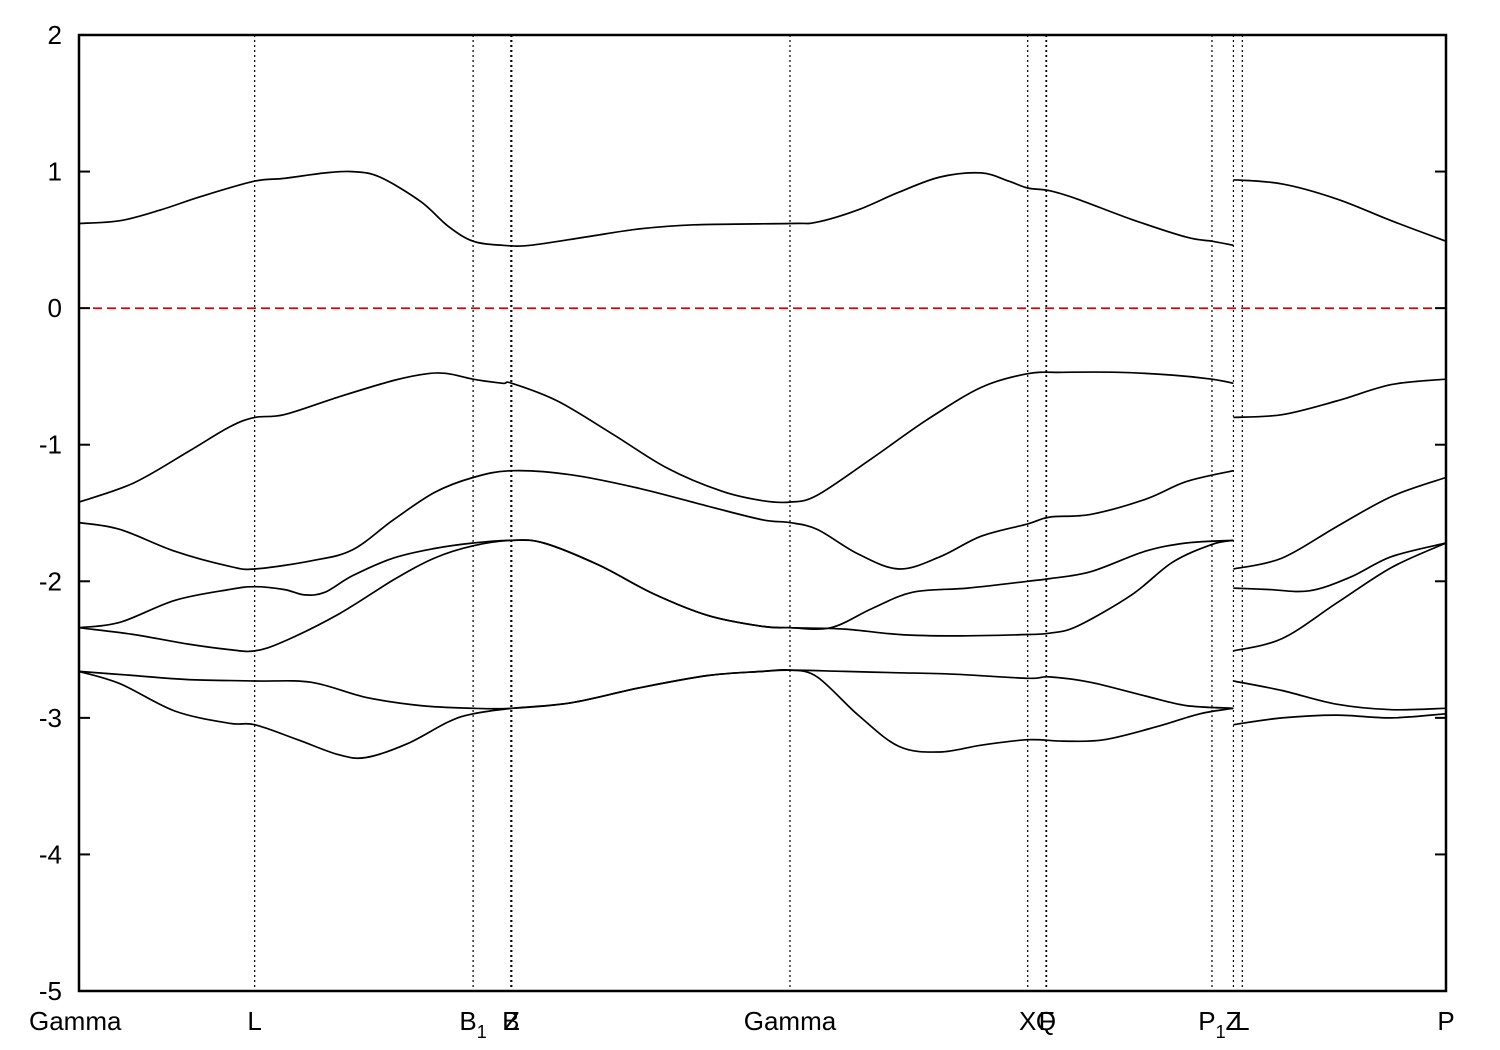 The width and height of the screenshot is (1500, 1050). I want to click on kpoint-labels: Gamma L B1 BZ Gamma X QF P1 ZL P, so click(742, 1024).